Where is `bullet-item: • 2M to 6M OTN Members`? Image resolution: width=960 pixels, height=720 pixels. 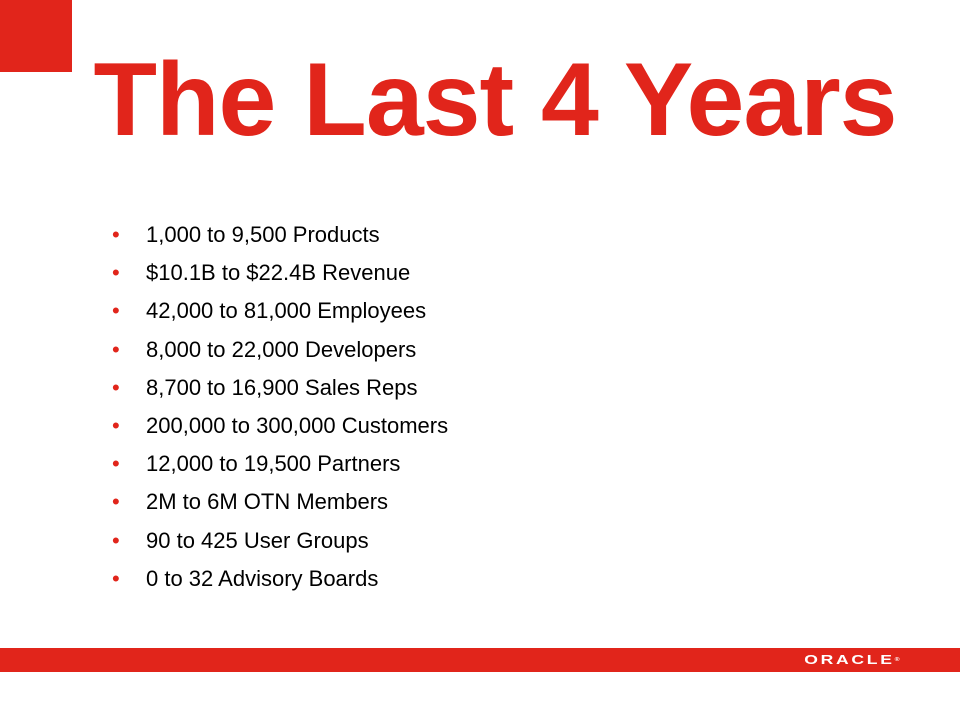 bullet-item: • 2M to 6M OTN Members is located at coordinates (280, 502).